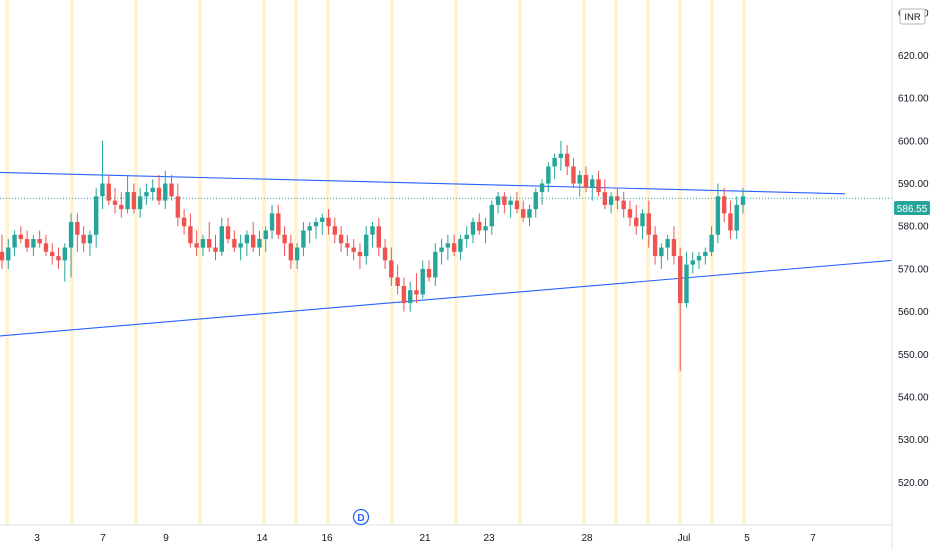 This screenshot has width=932, height=550. Describe the element at coordinates (684, 538) in the screenshot. I see `x-tick-label: Jul` at that location.